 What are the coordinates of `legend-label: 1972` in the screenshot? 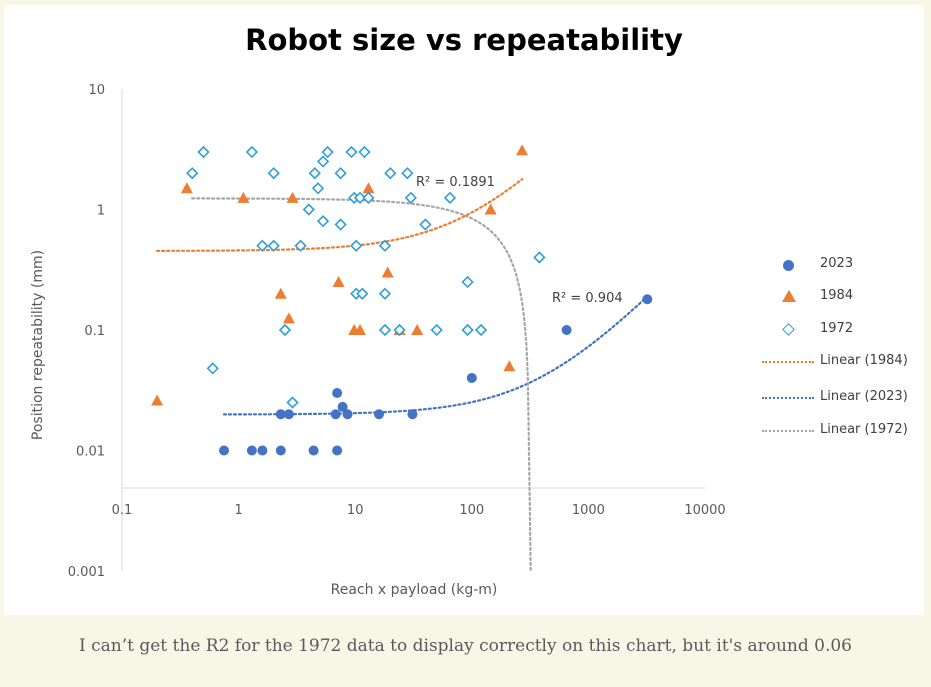 It's located at (837, 328).